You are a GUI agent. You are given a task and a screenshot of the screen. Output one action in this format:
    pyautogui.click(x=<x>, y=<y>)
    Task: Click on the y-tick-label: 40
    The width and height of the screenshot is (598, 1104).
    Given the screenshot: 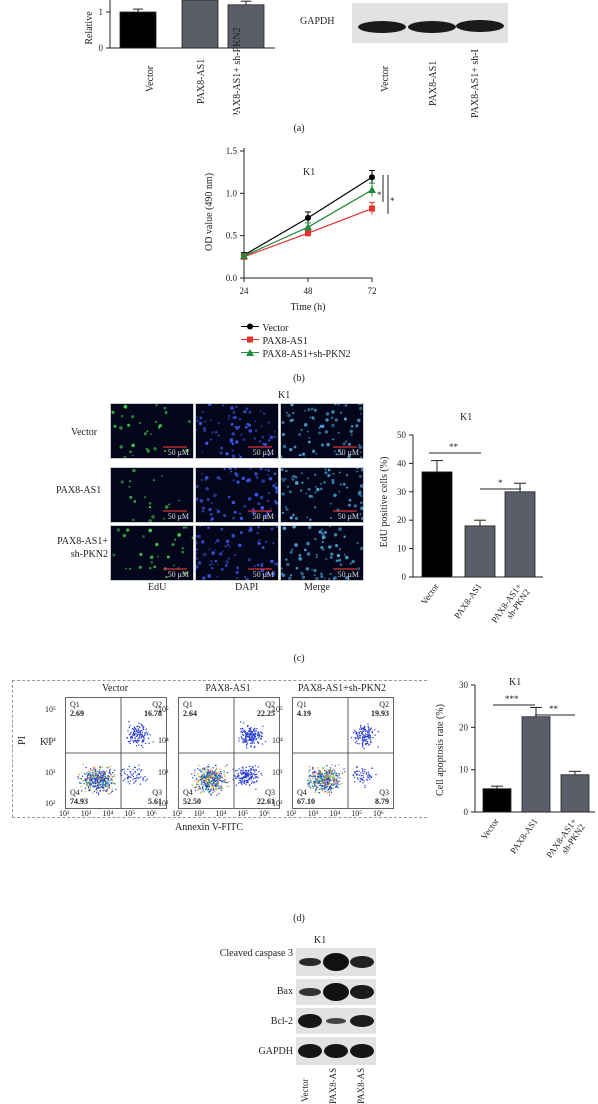 What is the action you would take?
    pyautogui.click(x=402, y=463)
    